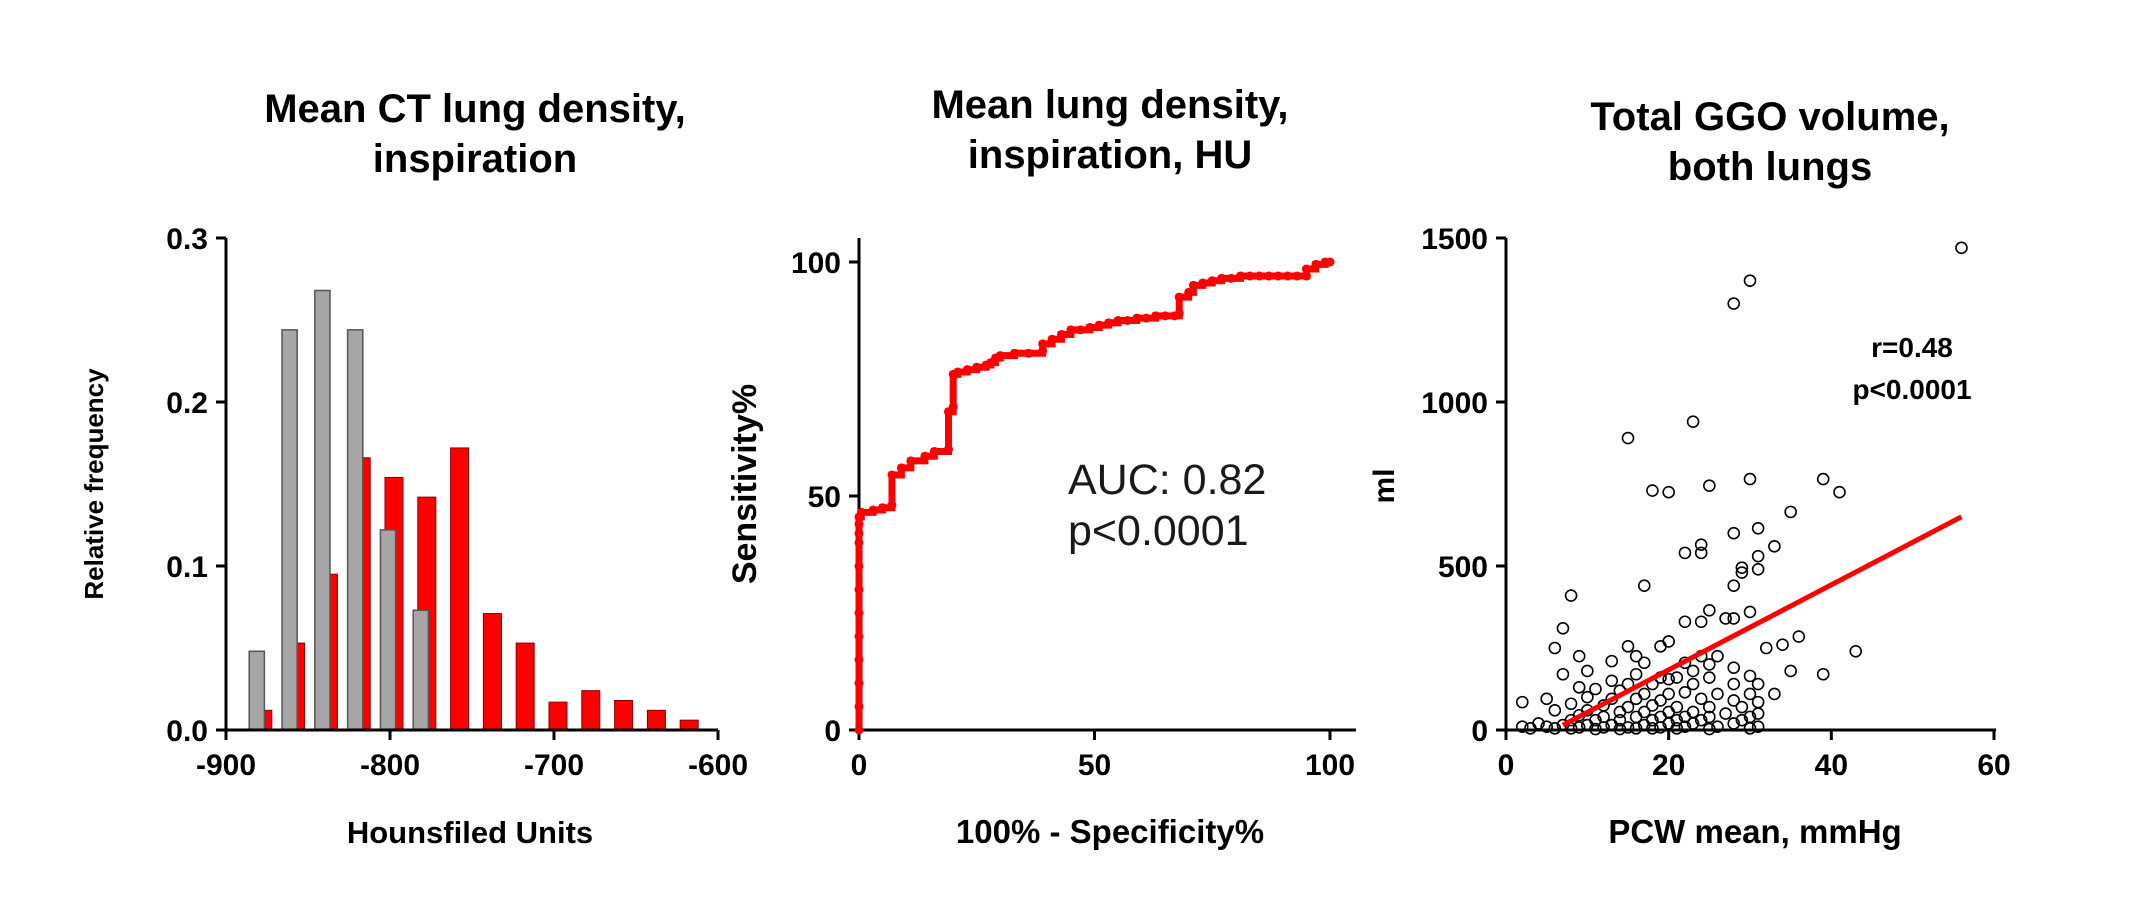  I want to click on scatter-y-axis-label: ml, so click(1384, 485).